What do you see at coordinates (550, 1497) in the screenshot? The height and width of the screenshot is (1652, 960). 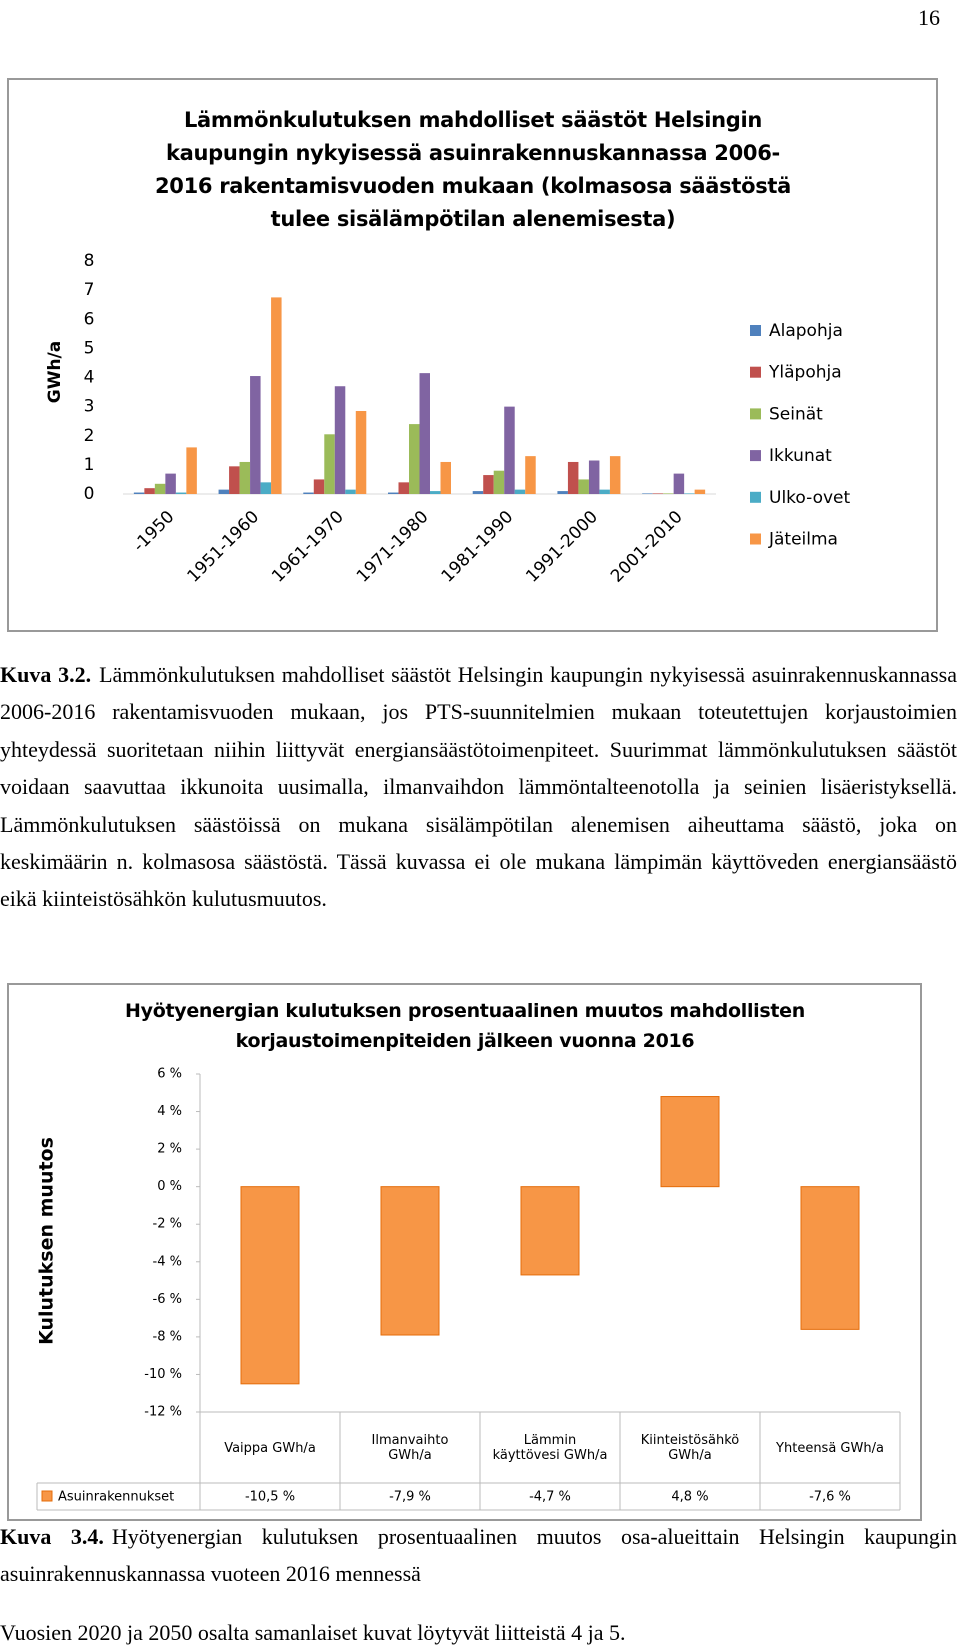 I see `value-label: -4,7 %` at bounding box center [550, 1497].